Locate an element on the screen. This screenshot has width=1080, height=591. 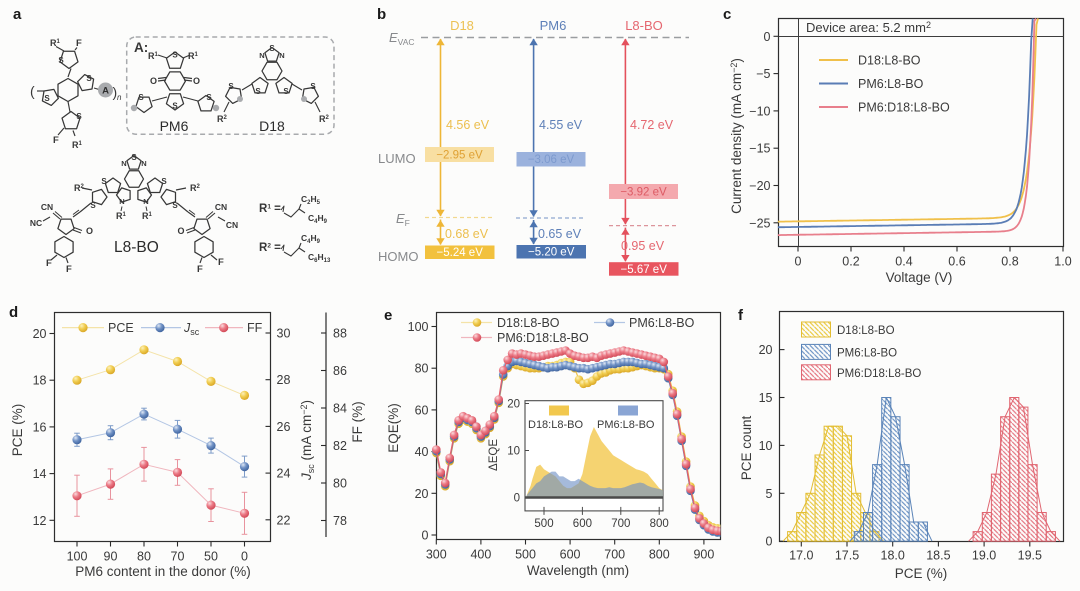
svg-text: 4.55 eV is located at coordinates (561, 125).